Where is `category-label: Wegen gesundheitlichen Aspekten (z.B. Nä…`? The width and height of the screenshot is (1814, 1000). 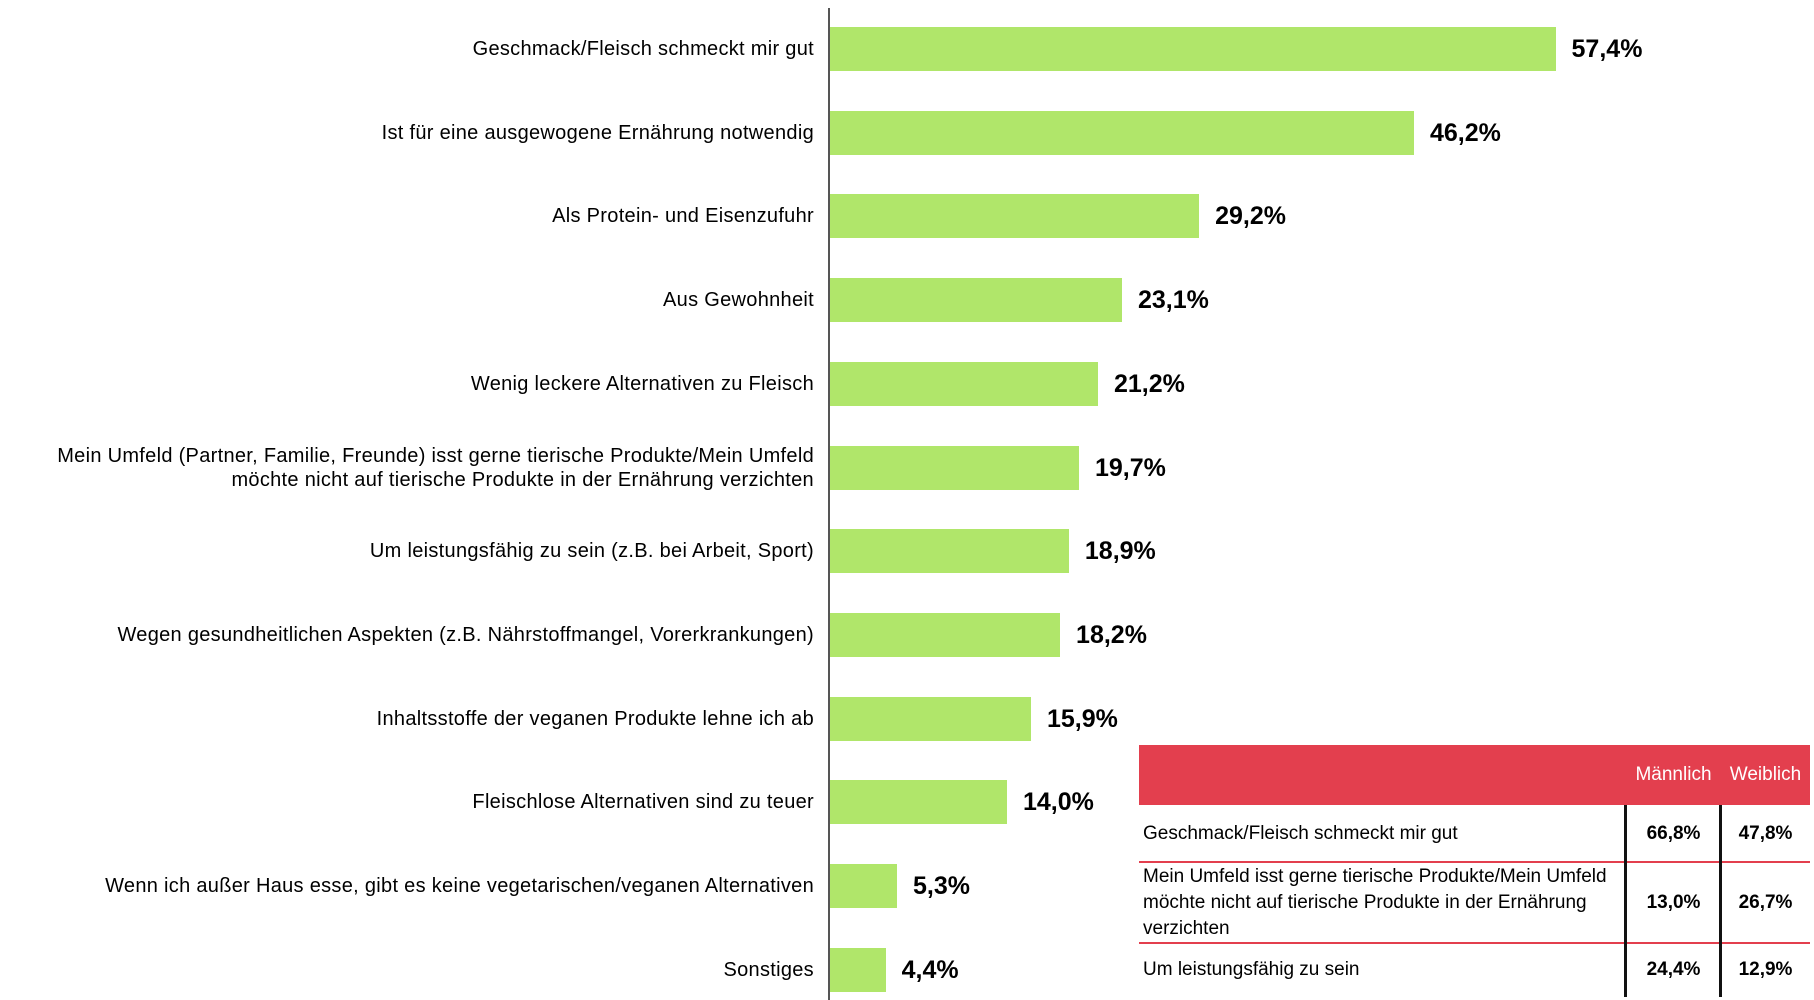 category-label: Wegen gesundheitlichen Aspekten (z.B. Nä… is located at coordinates (465, 634).